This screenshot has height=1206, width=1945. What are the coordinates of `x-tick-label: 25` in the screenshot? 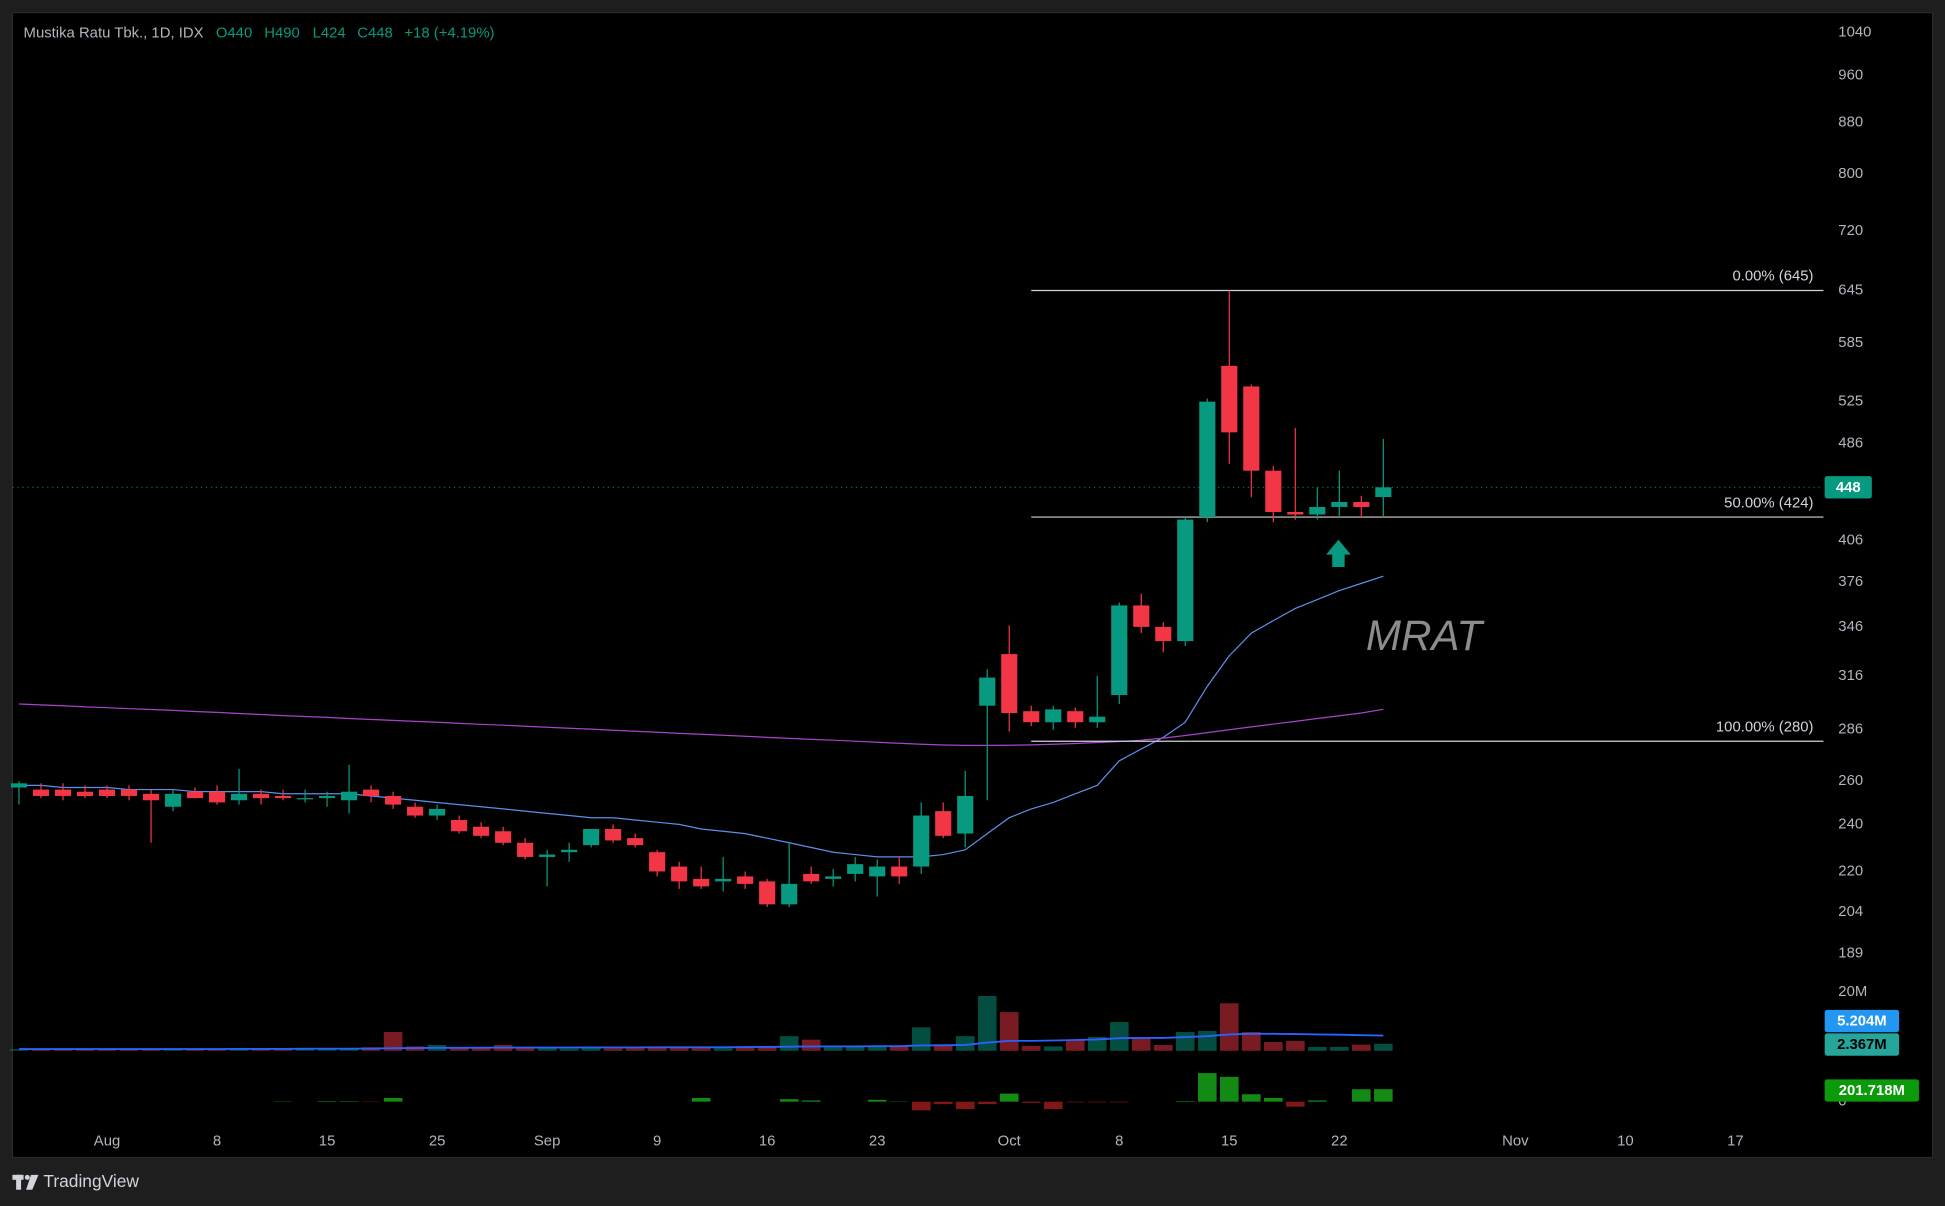 It's located at (437, 1141).